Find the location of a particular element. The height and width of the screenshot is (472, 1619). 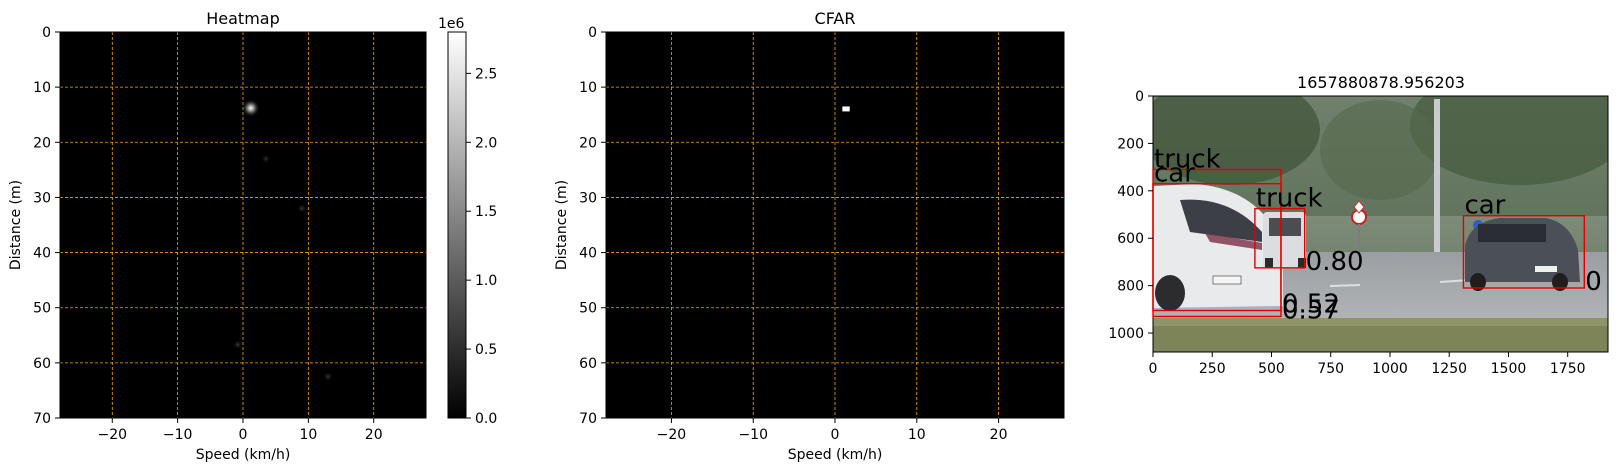

camera-ytick-label: 800 is located at coordinates (1130, 287).